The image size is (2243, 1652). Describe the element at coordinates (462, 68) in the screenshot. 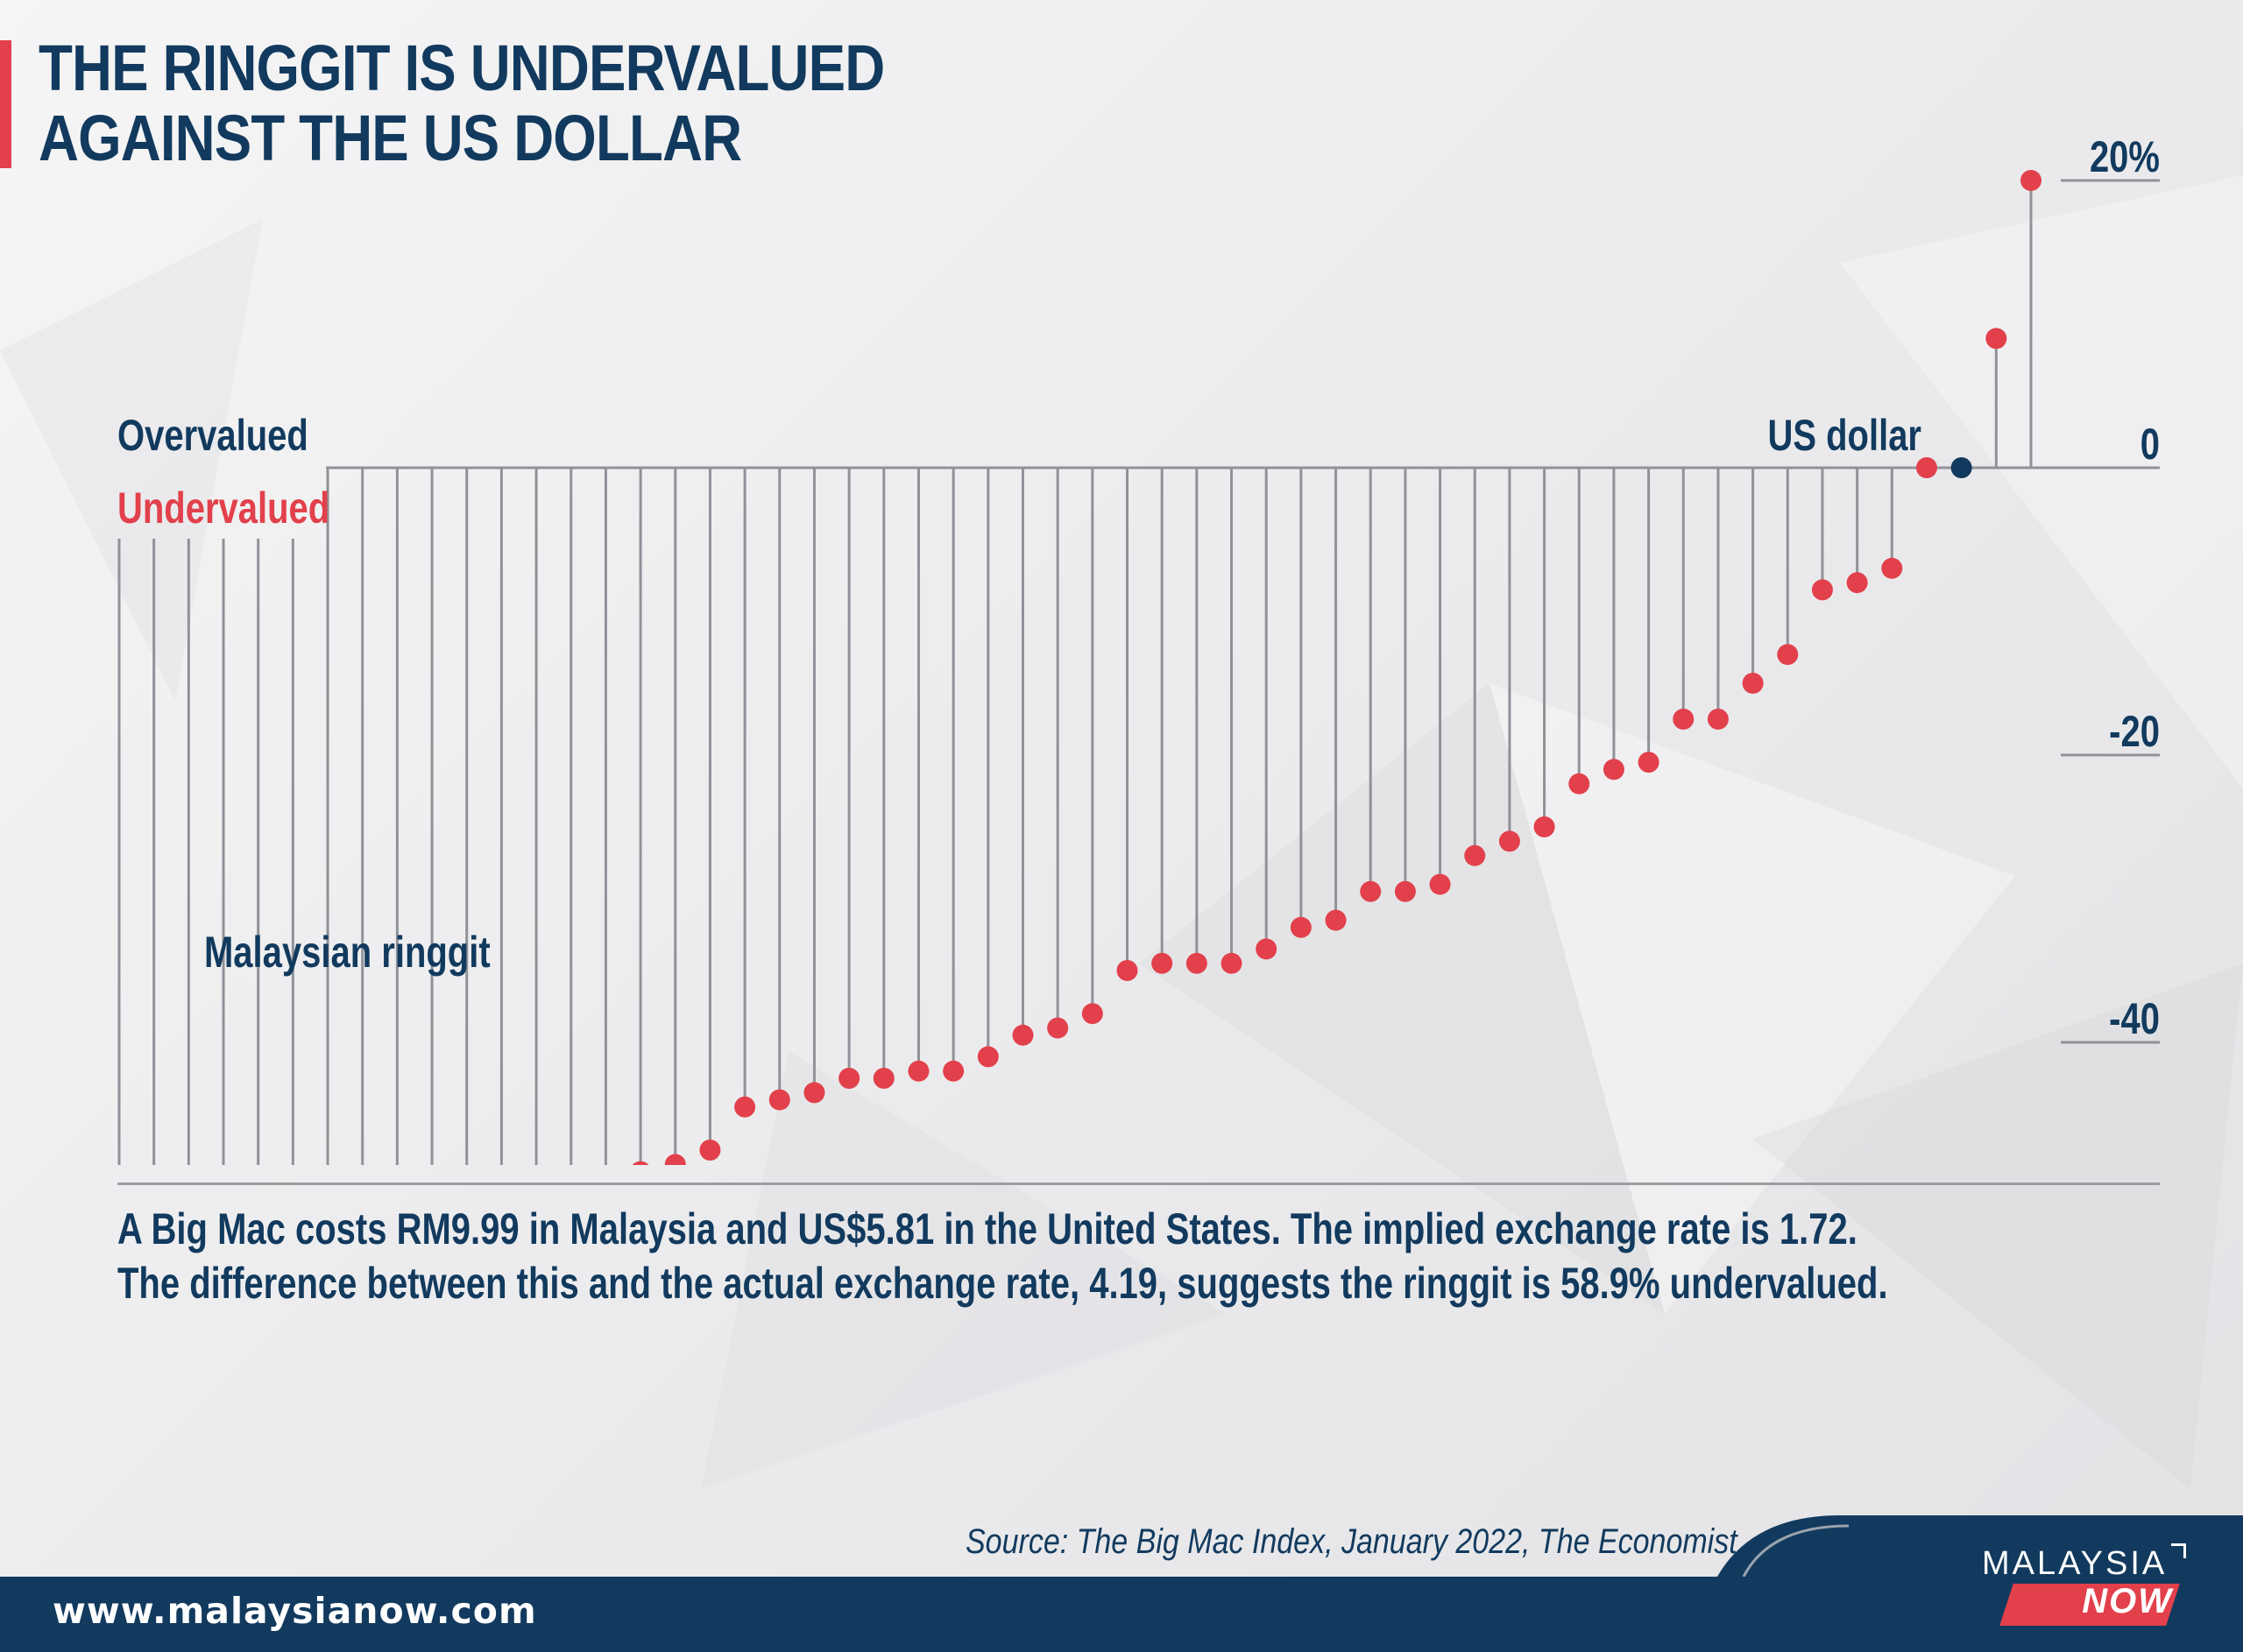

I see `title-line-1: THE RINGGIT IS UNDERVALUED` at that location.